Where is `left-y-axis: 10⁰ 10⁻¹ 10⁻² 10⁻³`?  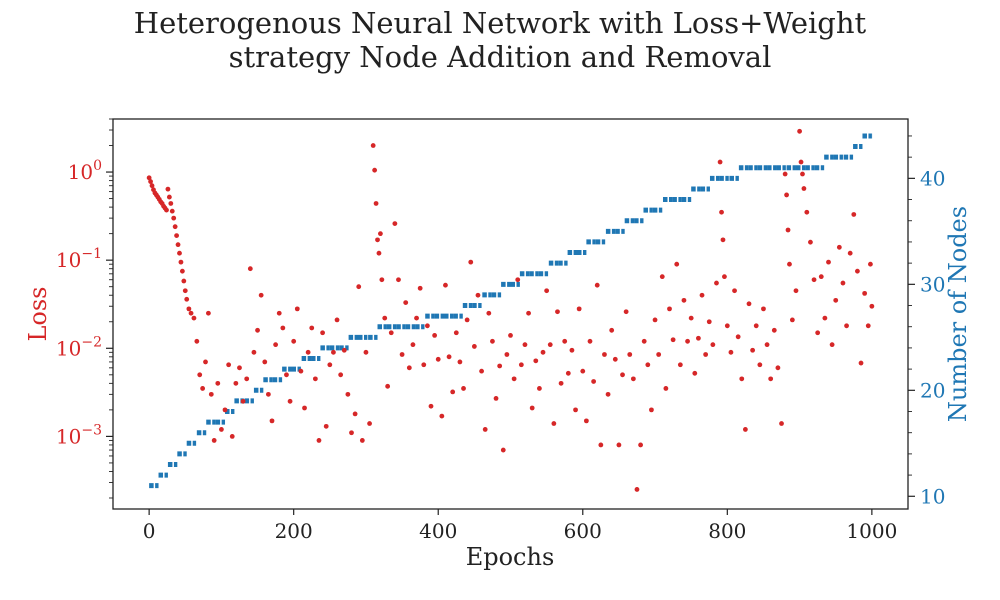
left-y-axis: 10⁰ 10⁻¹ 10⁻² 10⁻³ is located at coordinates (84, 308).